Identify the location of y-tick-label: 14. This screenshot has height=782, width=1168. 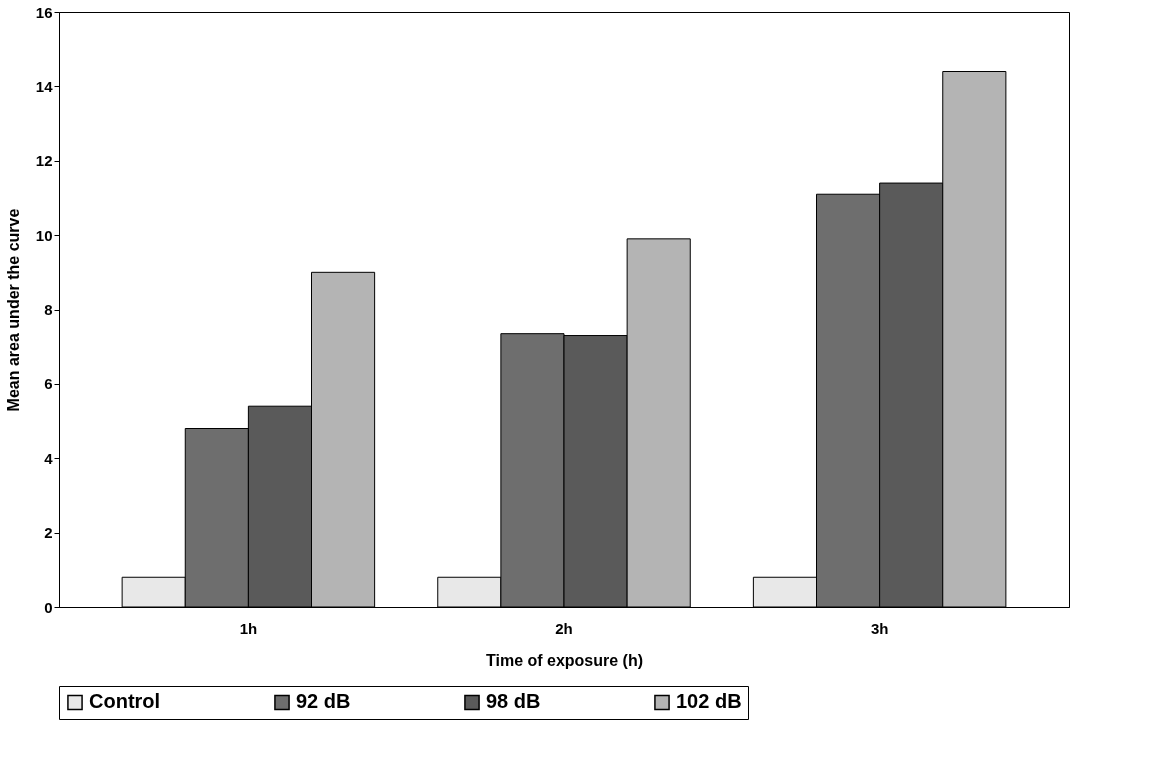
(44, 86).